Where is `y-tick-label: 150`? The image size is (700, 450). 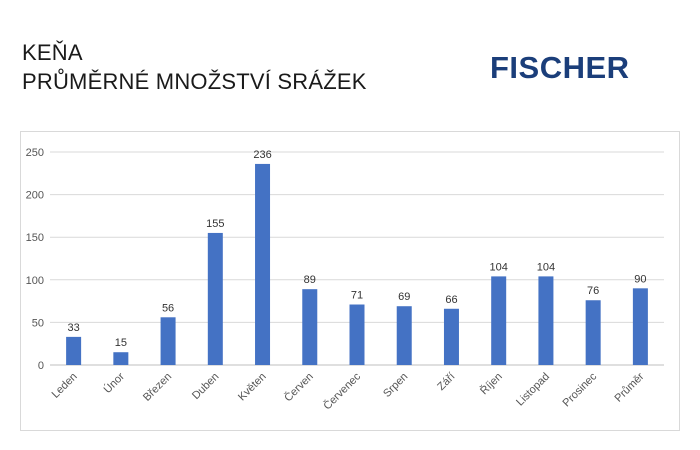 y-tick-label: 150 is located at coordinates (35, 238).